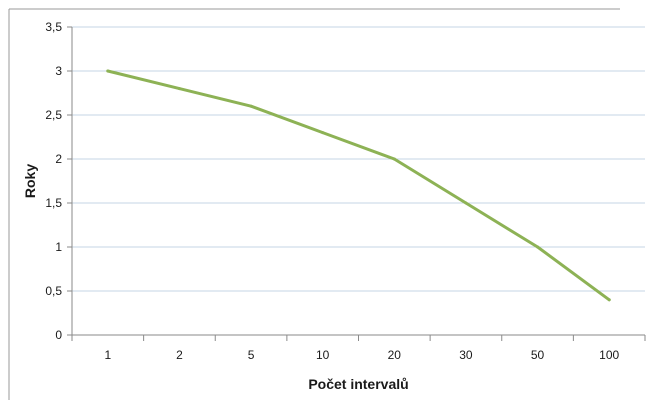  I want to click on y-tick-label: 0, so click(58, 335).